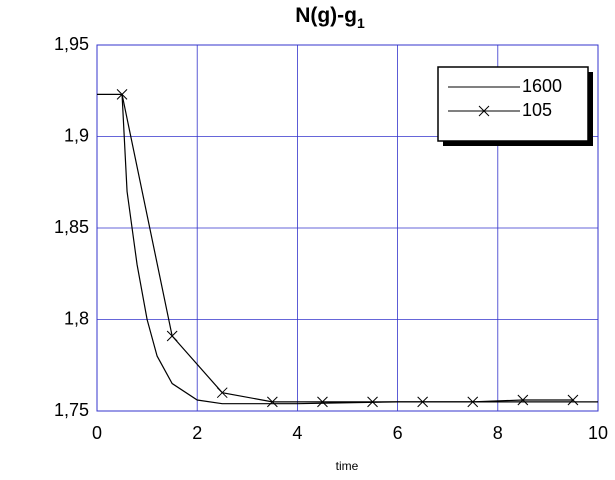 This screenshot has width=615, height=480. Describe the element at coordinates (498, 433) in the screenshot. I see `x-tick-label: 8` at that location.